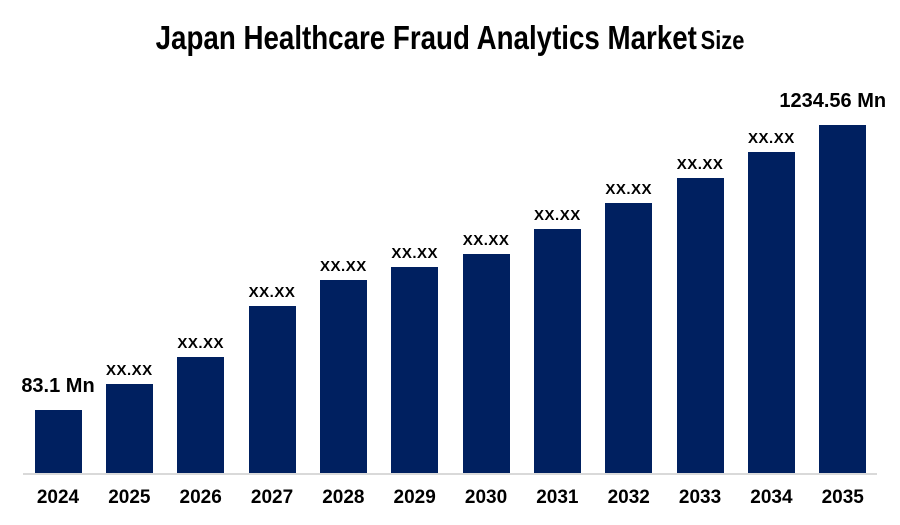 The height and width of the screenshot is (525, 900). Describe the element at coordinates (58, 441) in the screenshot. I see `bar-2024` at that location.